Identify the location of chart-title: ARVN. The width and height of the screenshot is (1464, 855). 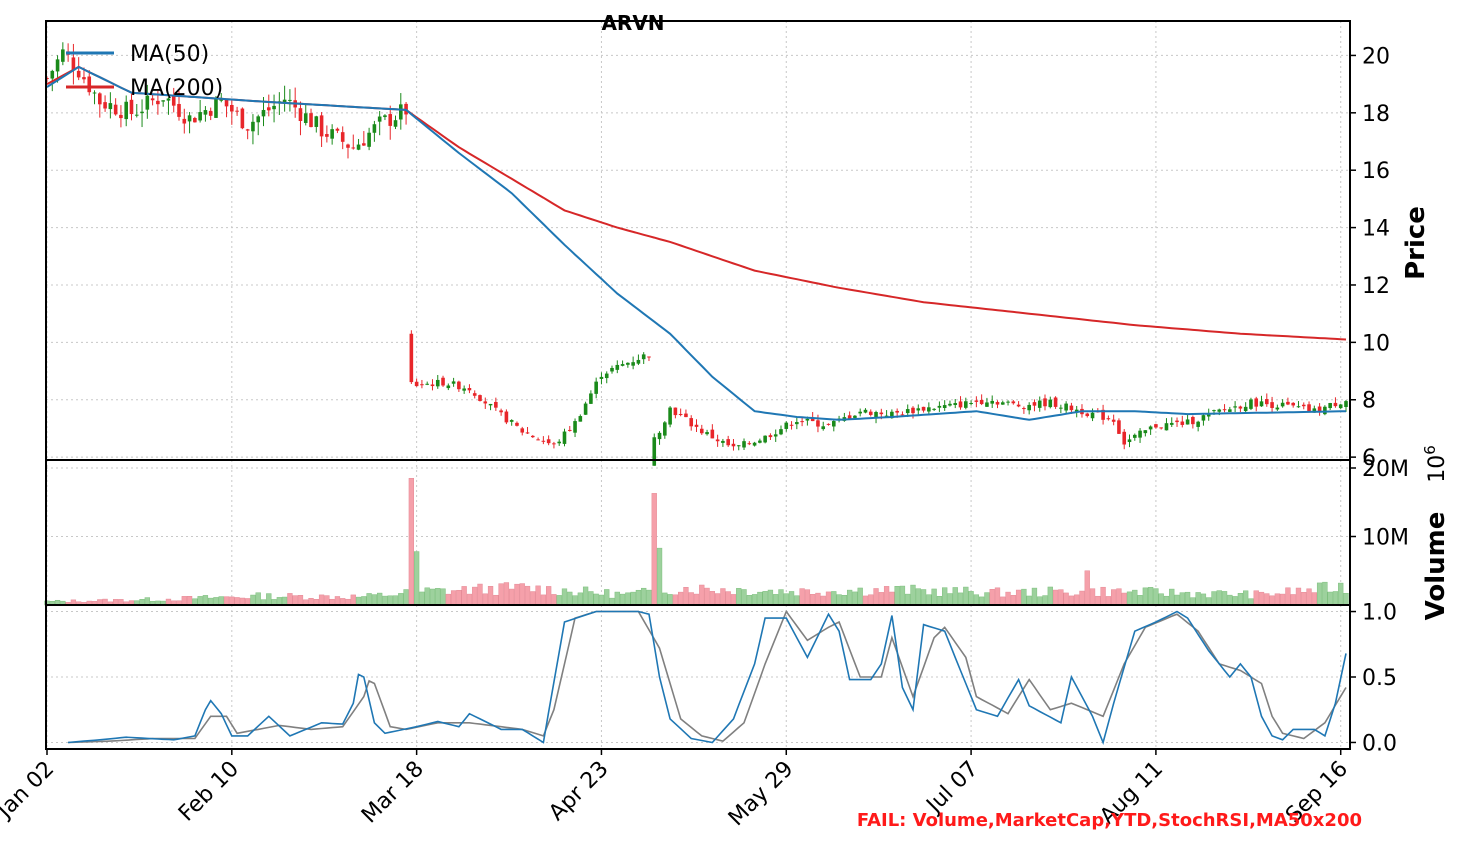
(632, 23).